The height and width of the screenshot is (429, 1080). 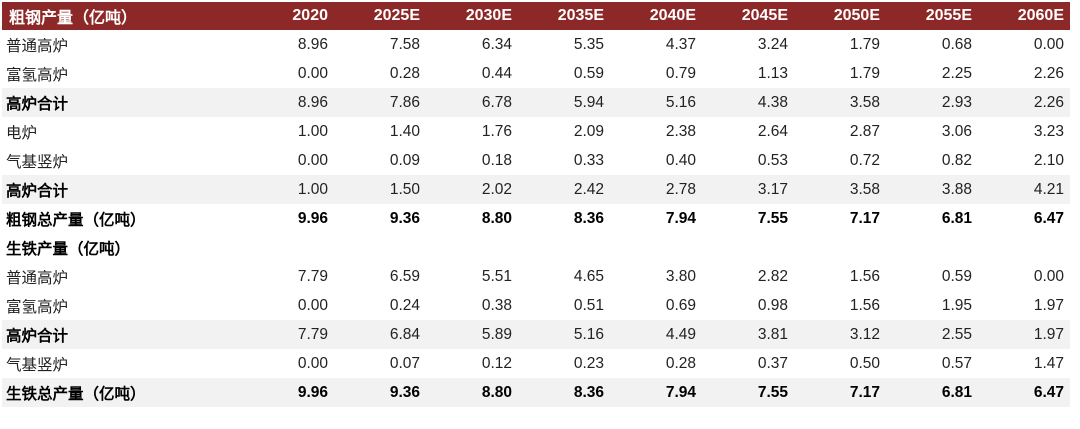 I want to click on value-cell: 7.17, so click(x=864, y=392).